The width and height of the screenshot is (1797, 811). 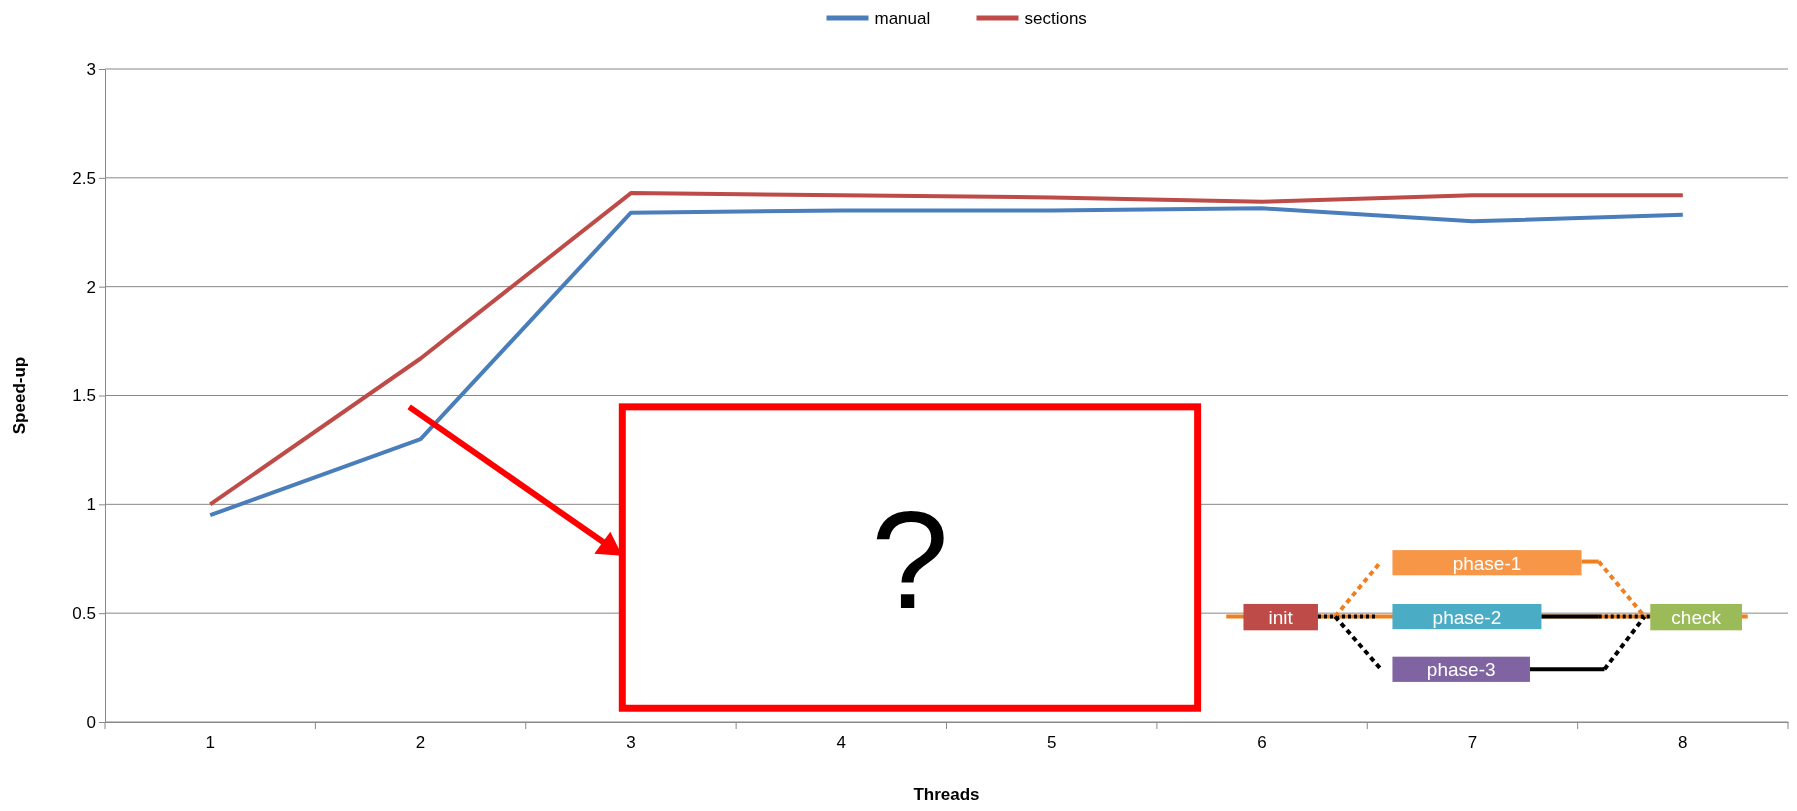 What do you see at coordinates (910, 559) in the screenshot?
I see `annotation: ?` at bounding box center [910, 559].